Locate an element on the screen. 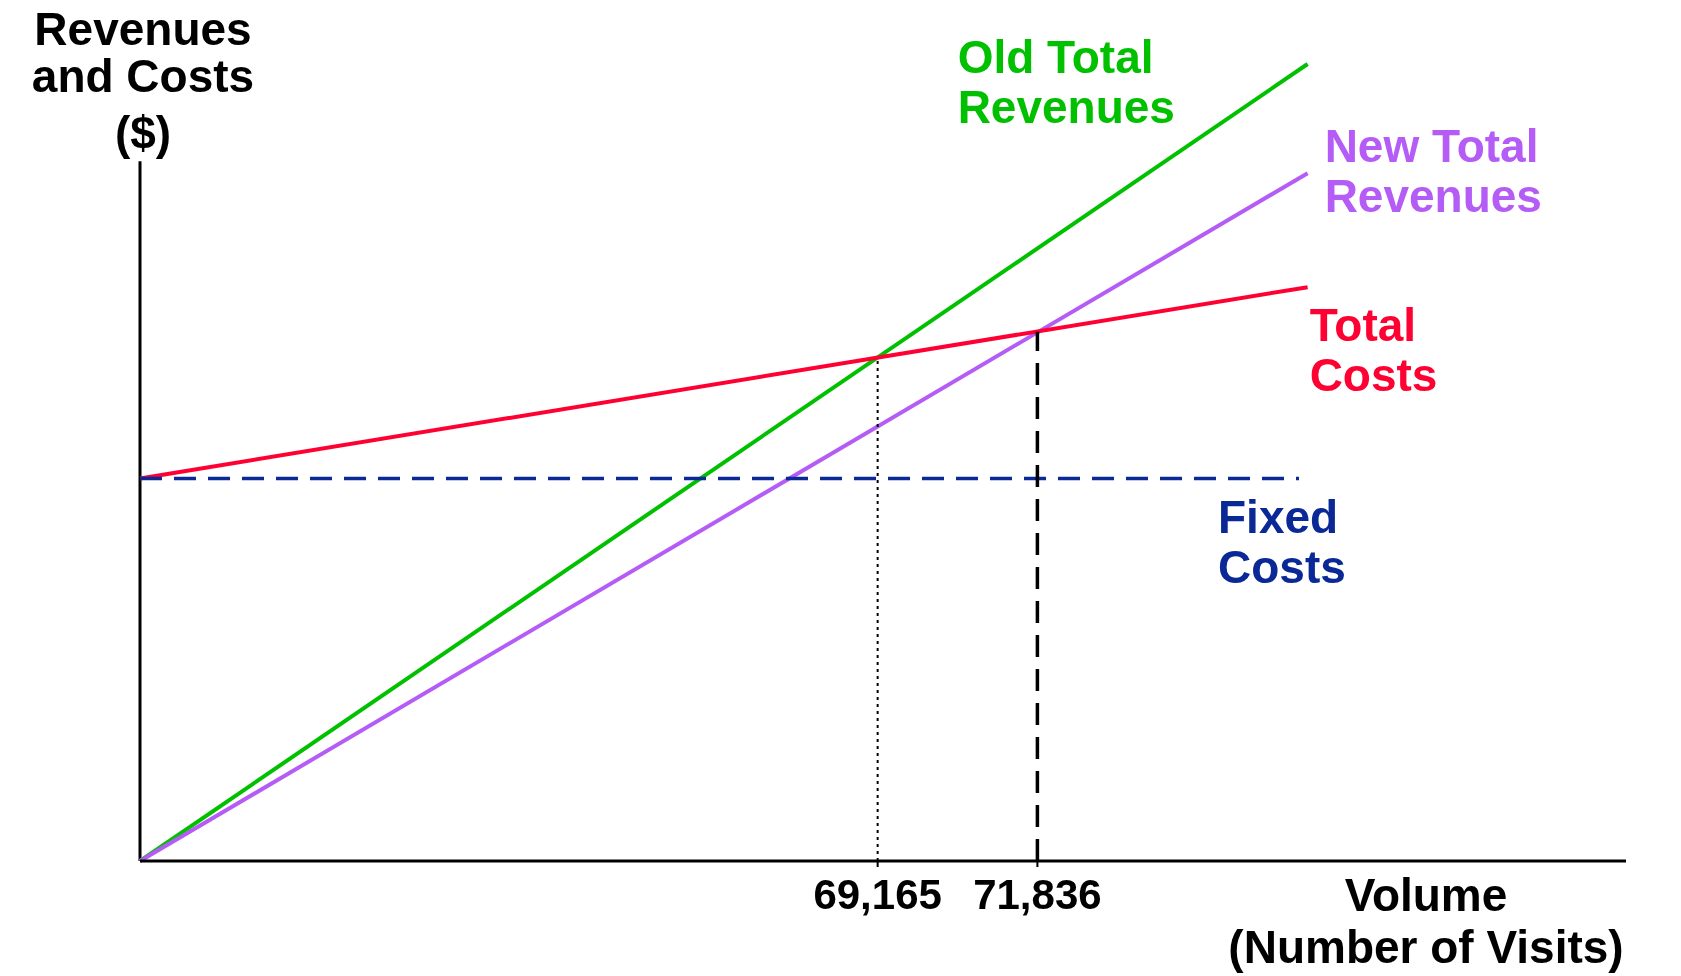  y-axis-title: Revenues and Costs ($) is located at coordinates (143, 81).